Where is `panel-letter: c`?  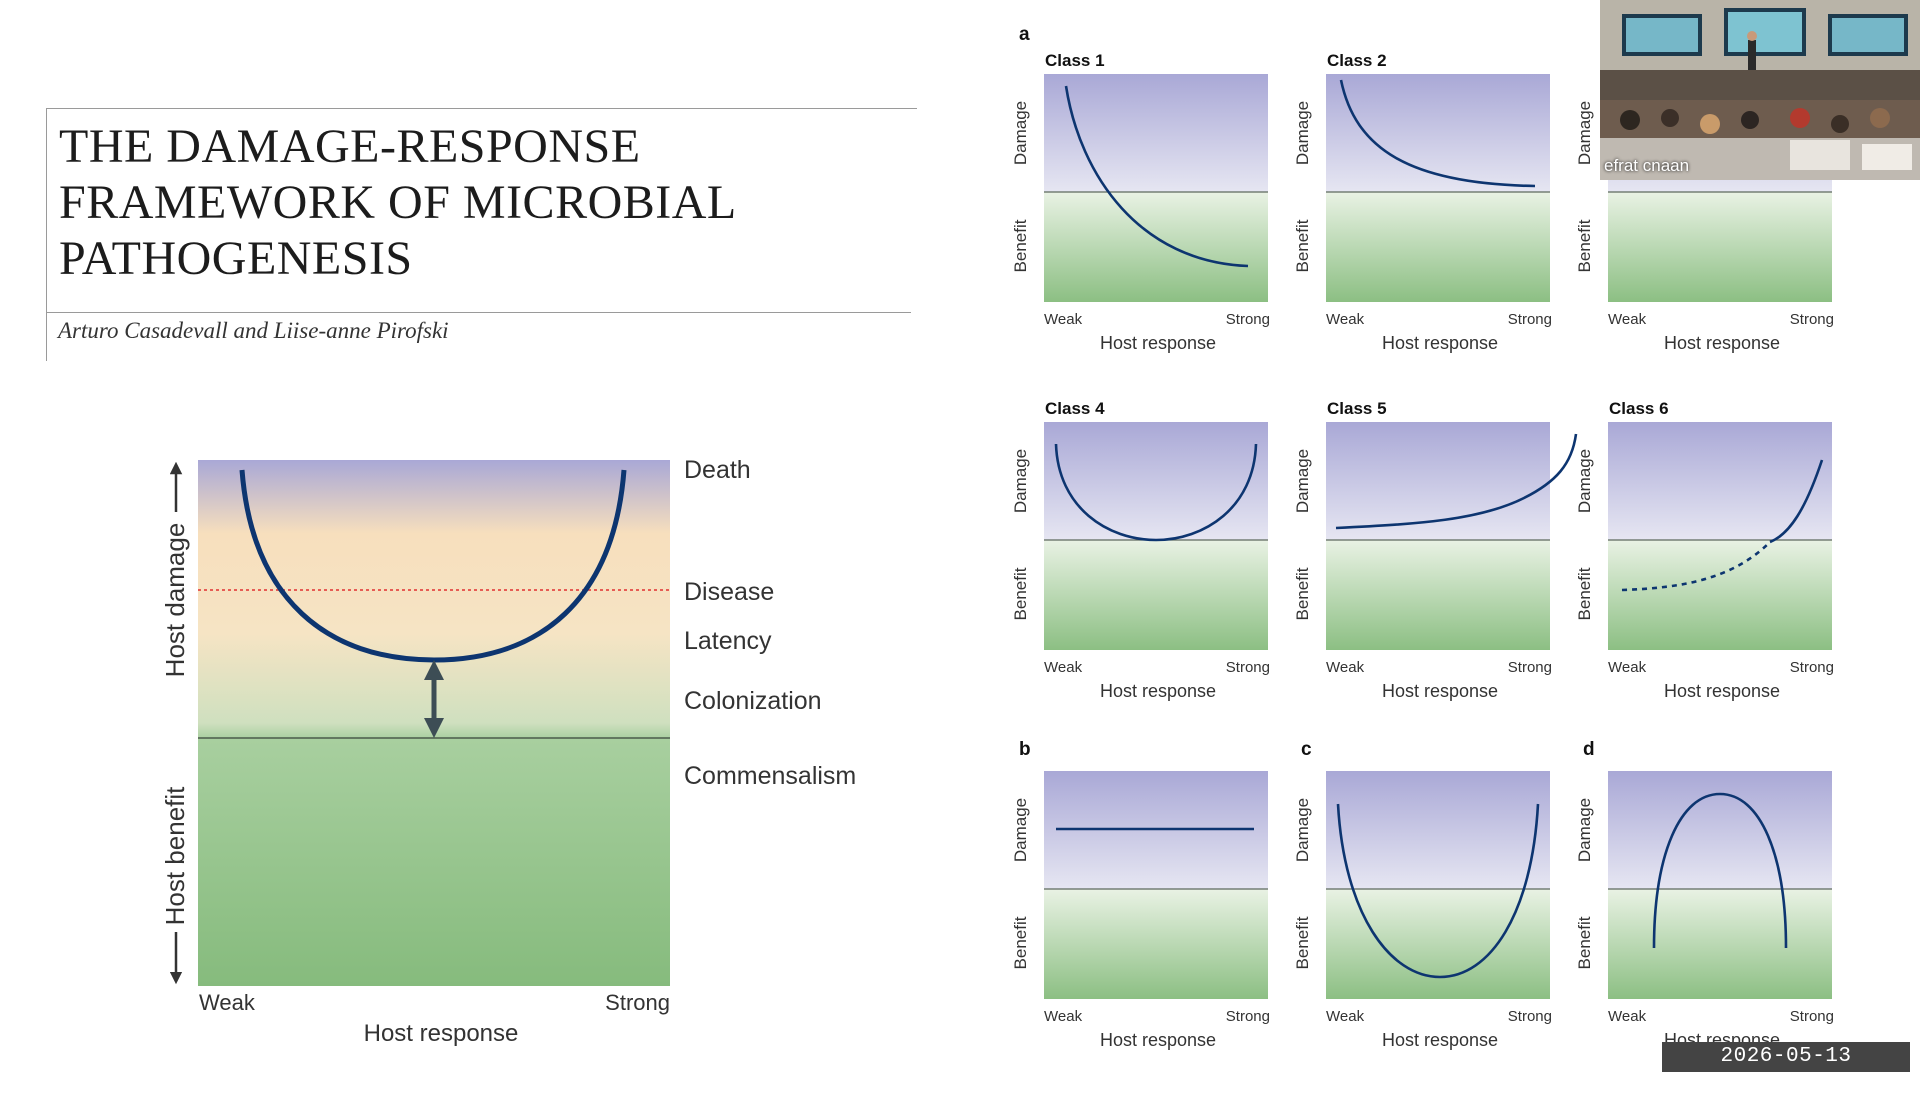
panel-letter: c is located at coordinates (1306, 749).